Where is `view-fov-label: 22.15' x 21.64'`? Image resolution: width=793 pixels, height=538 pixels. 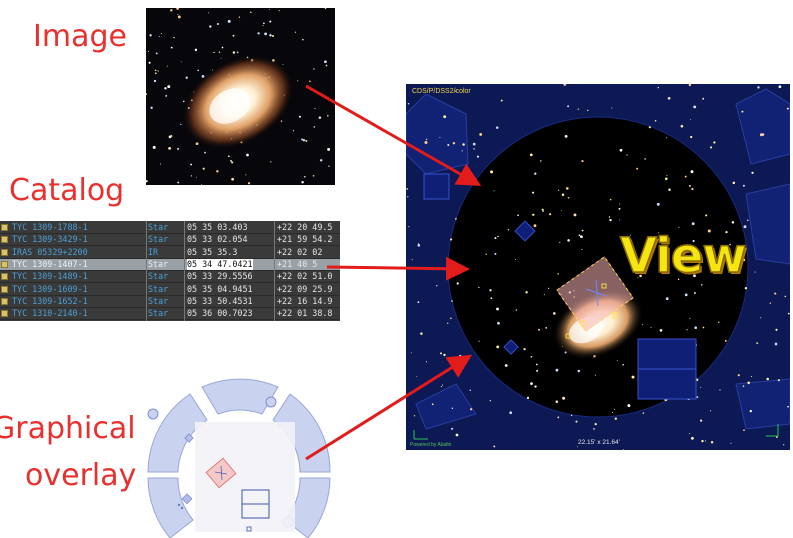 view-fov-label: 22.15' x 21.64' is located at coordinates (599, 442).